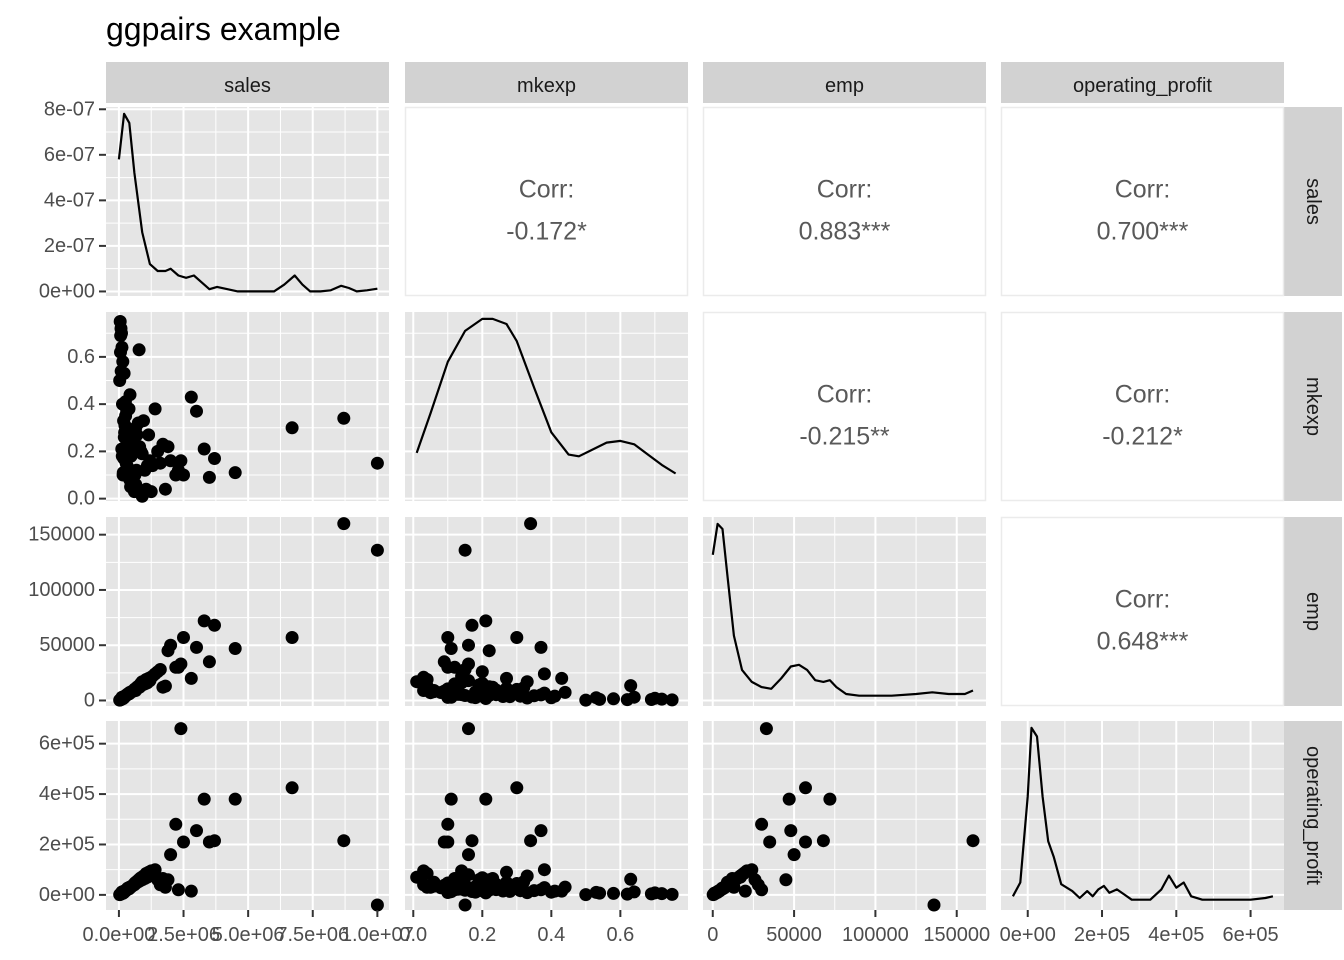  Describe the element at coordinates (67, 645) in the screenshot. I see `y-tick-label: 50000` at that location.